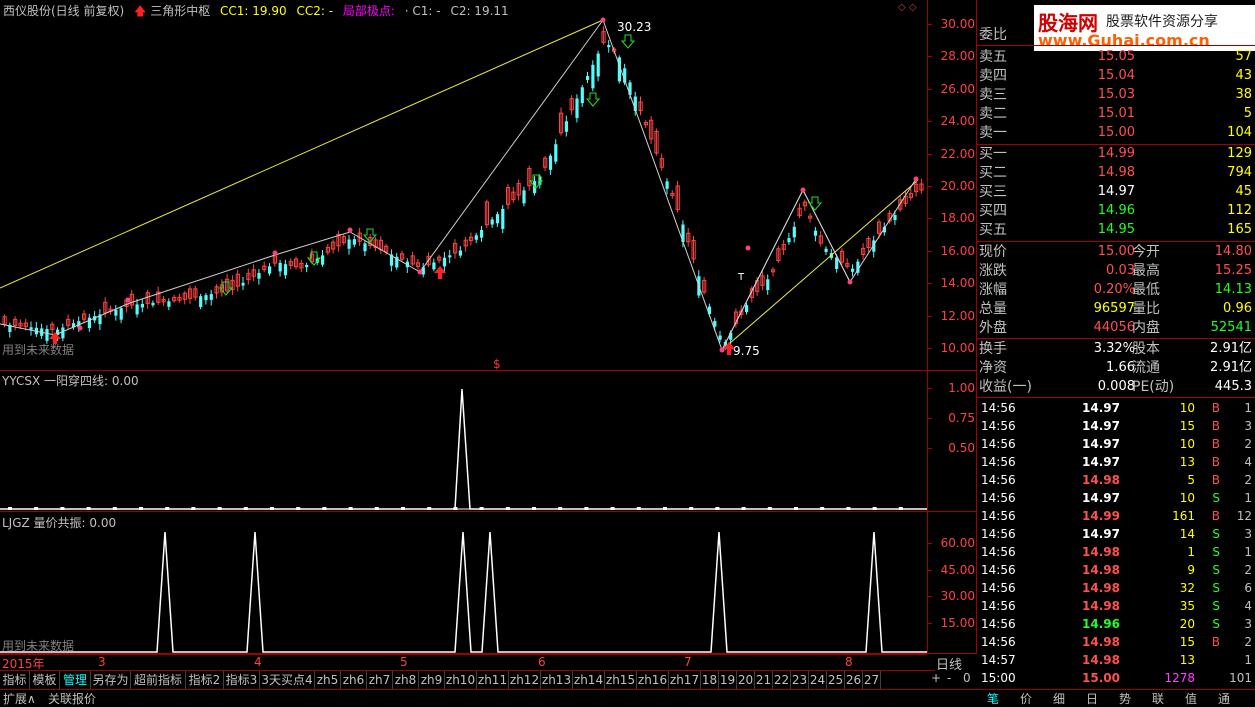 Image resolution: width=1255 pixels, height=707 pixels. What do you see at coordinates (1191, 699) in the screenshot?
I see `bottom-tab: 值` at bounding box center [1191, 699].